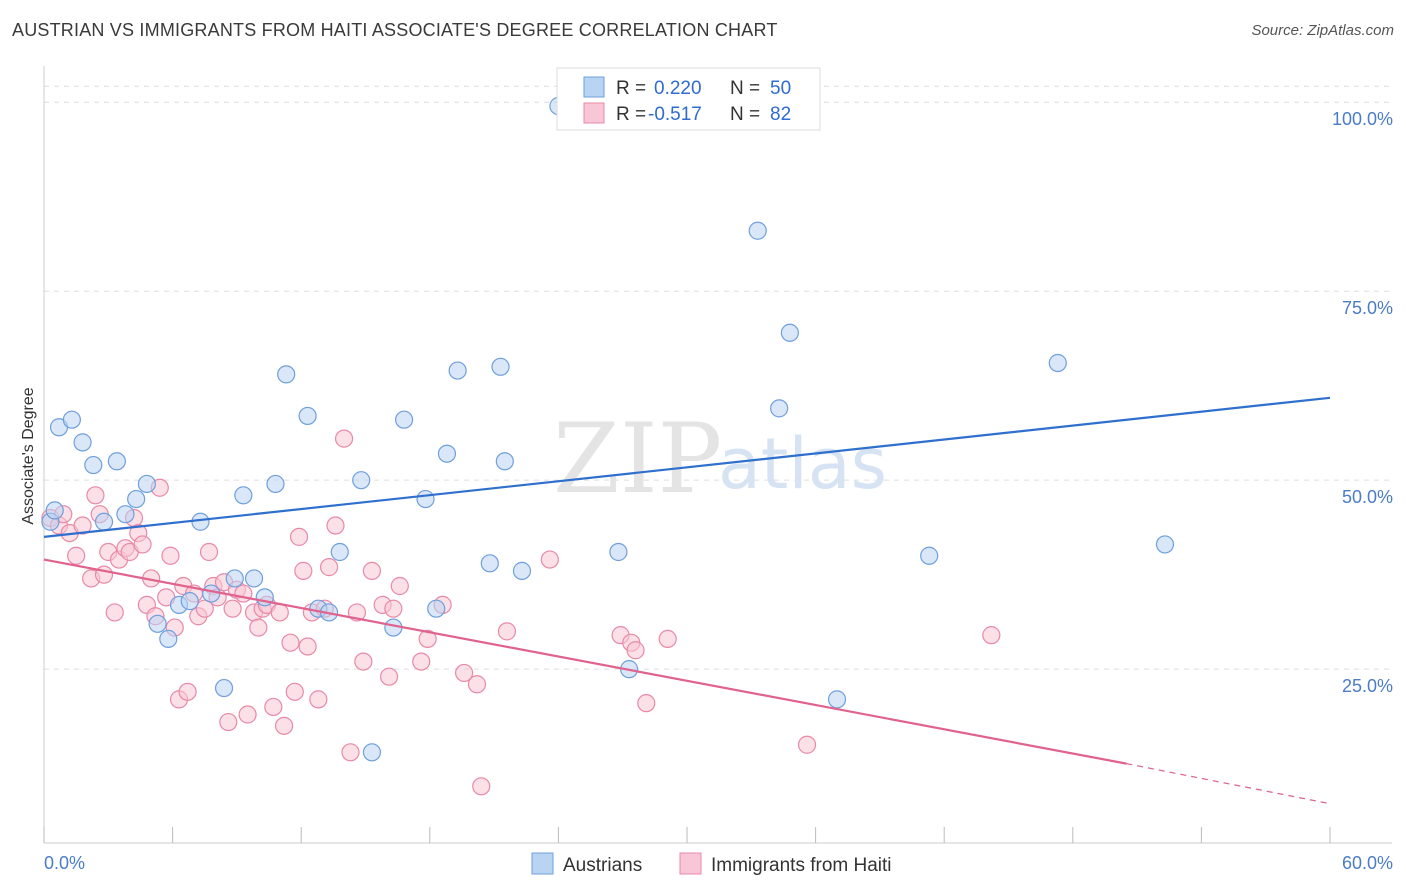 This screenshot has width=1406, height=892. What do you see at coordinates (1367, 497) in the screenshot?
I see `y-tick-label: 50.0%` at bounding box center [1367, 497].